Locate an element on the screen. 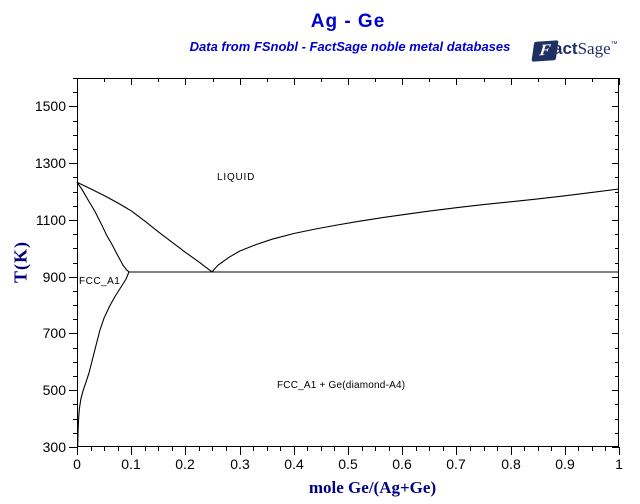 The width and height of the screenshot is (640, 504). x-tick-label: 0.8 is located at coordinates (511, 464).